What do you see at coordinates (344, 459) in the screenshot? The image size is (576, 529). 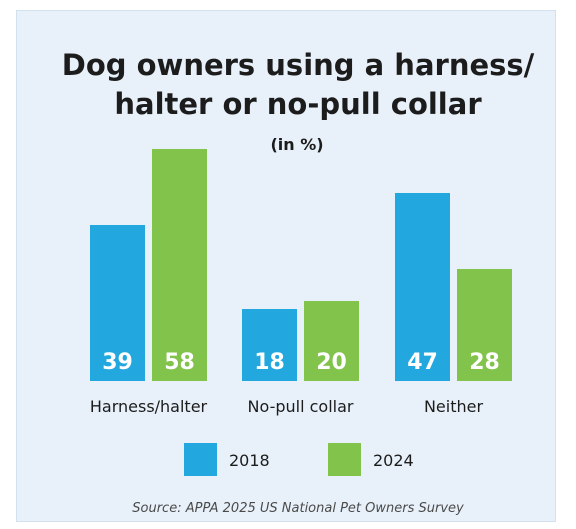 I see `legend-swatch-2024` at bounding box center [344, 459].